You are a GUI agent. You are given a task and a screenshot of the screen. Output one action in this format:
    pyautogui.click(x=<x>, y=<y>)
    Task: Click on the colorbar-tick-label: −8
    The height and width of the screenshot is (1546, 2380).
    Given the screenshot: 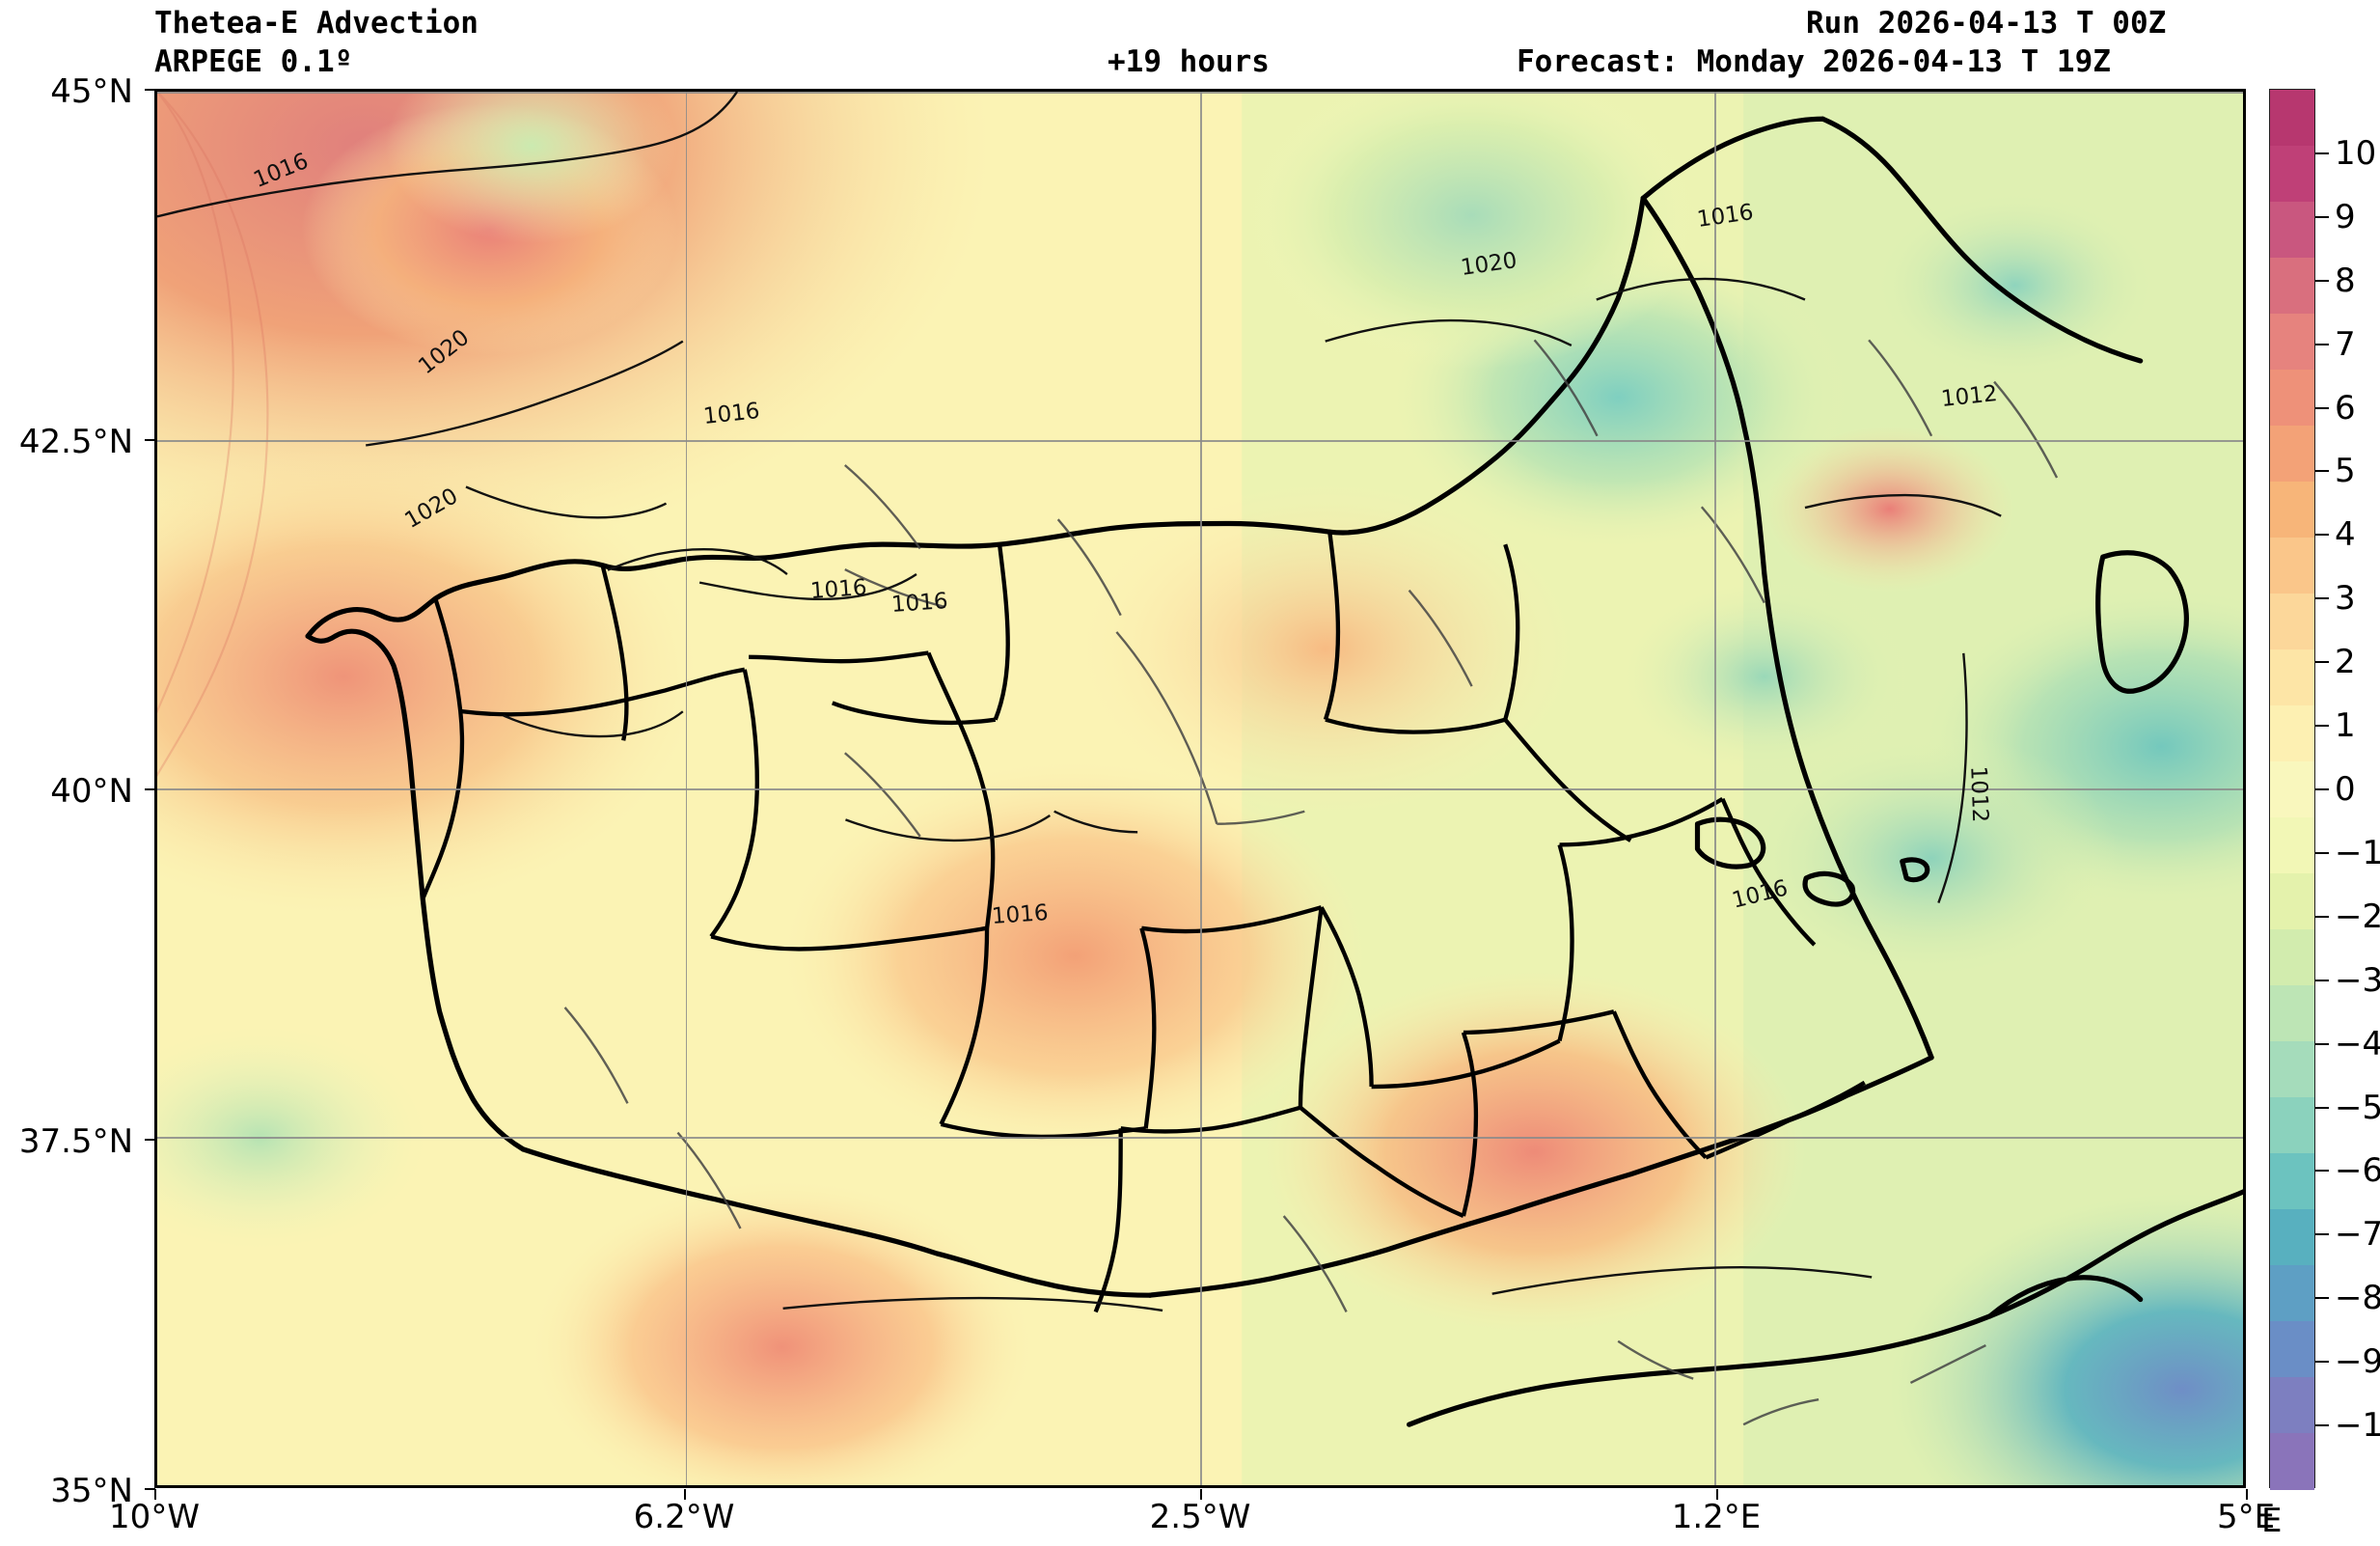 What is the action you would take?
    pyautogui.click(x=2358, y=1299)
    